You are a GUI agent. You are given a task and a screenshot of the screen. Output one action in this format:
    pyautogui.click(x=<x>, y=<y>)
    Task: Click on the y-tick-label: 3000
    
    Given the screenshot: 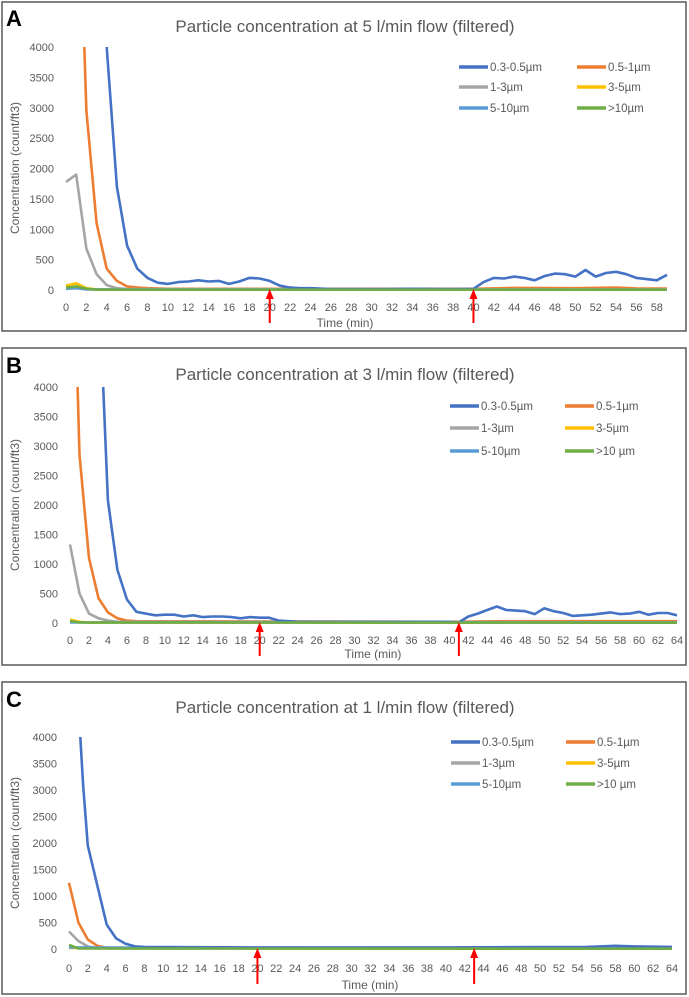 What is the action you would take?
    pyautogui.click(x=46, y=447)
    